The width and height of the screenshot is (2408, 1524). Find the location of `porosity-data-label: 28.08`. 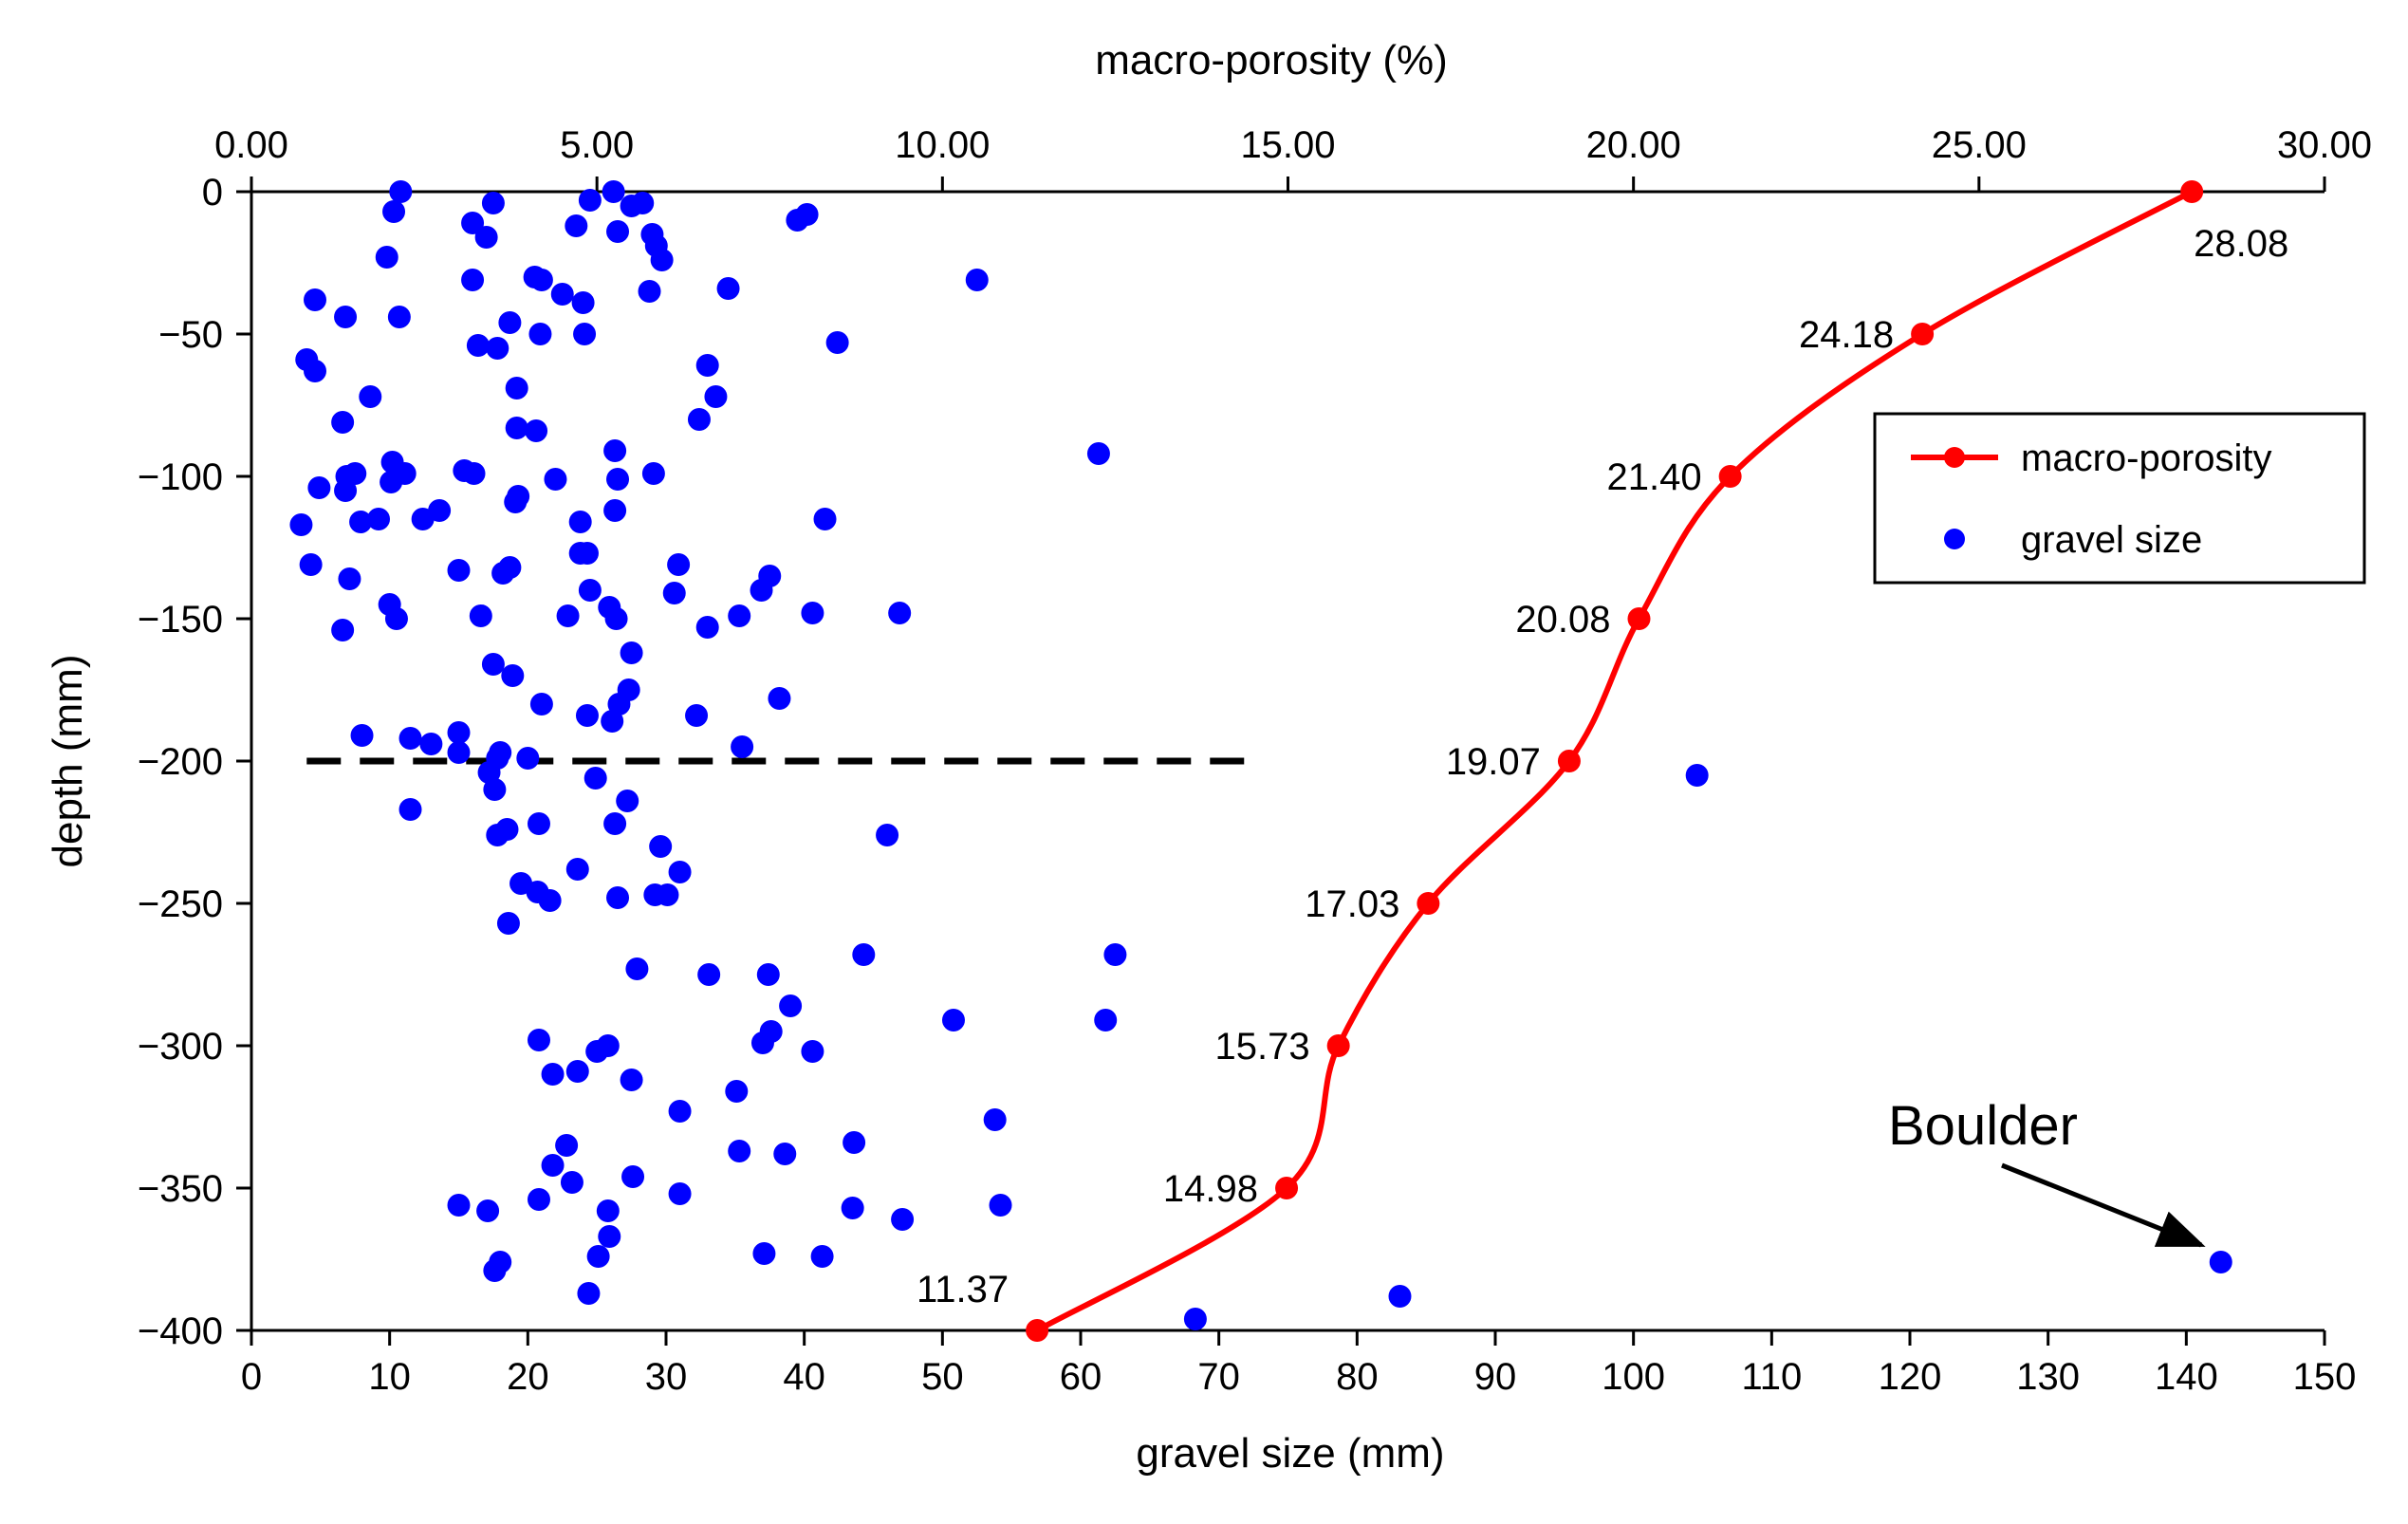

porosity-data-label: 28.08 is located at coordinates (2241, 244).